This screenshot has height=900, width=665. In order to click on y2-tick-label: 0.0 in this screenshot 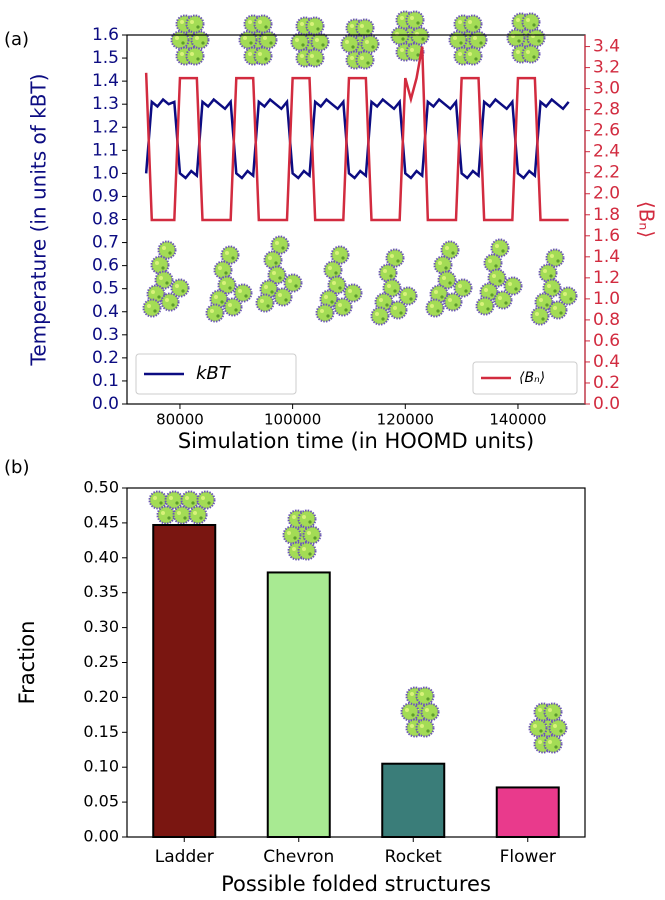, I will do `click(606, 404)`.